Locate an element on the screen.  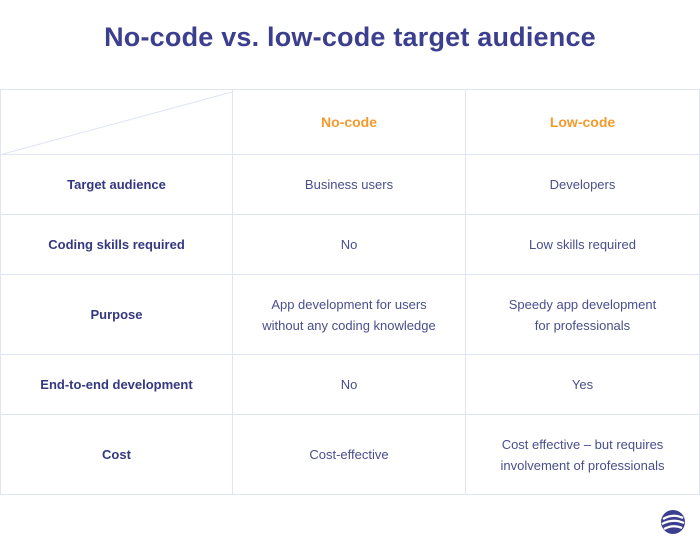
row-label: Cost is located at coordinates (116, 455).